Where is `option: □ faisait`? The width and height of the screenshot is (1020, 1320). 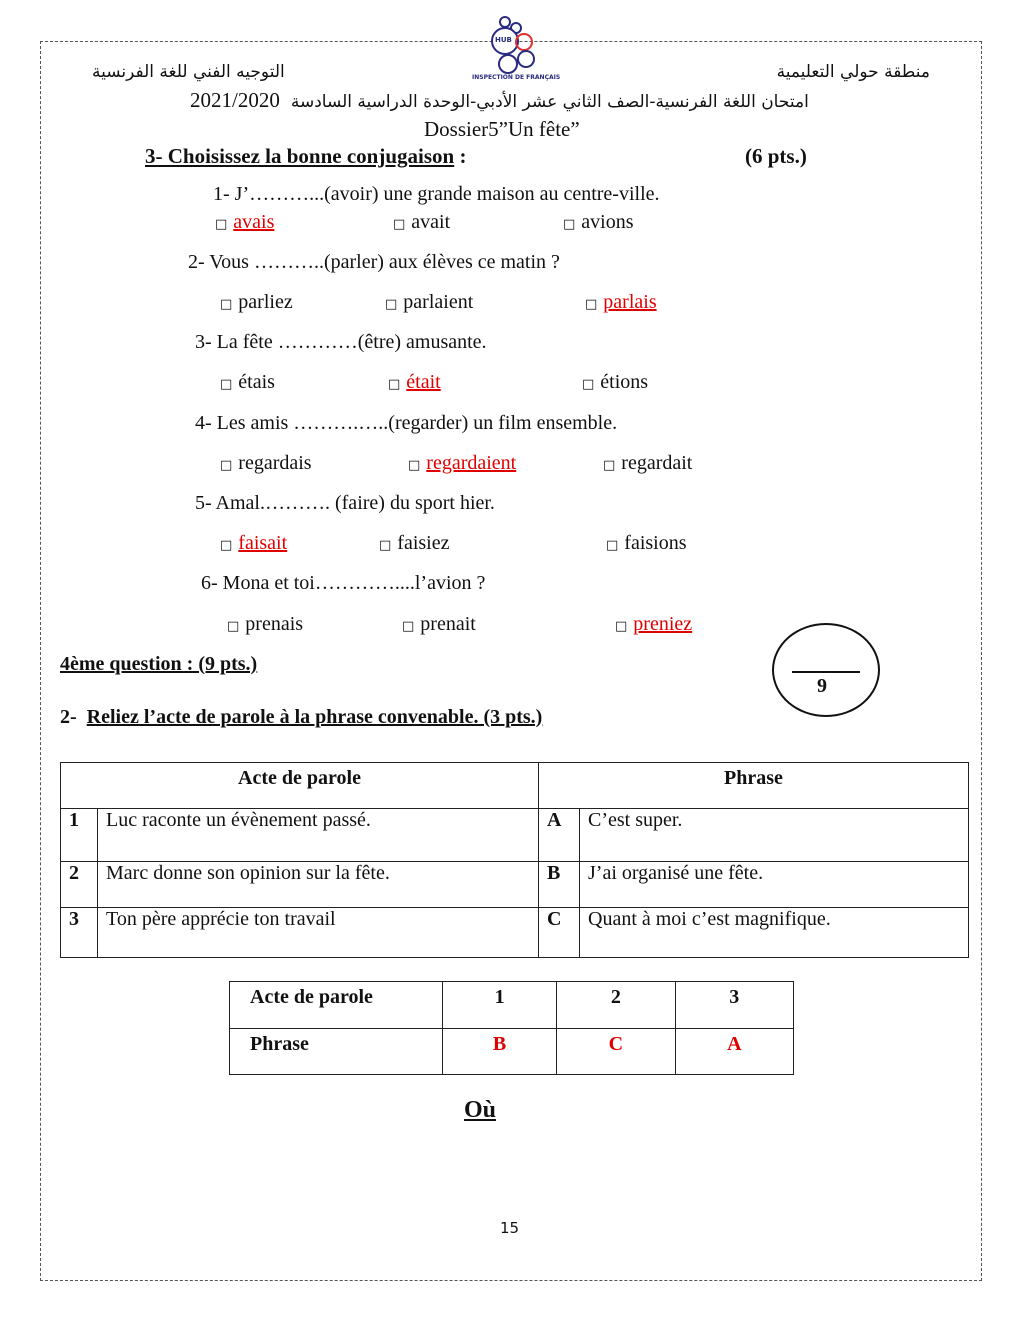
option: □ faisait is located at coordinates (253, 543).